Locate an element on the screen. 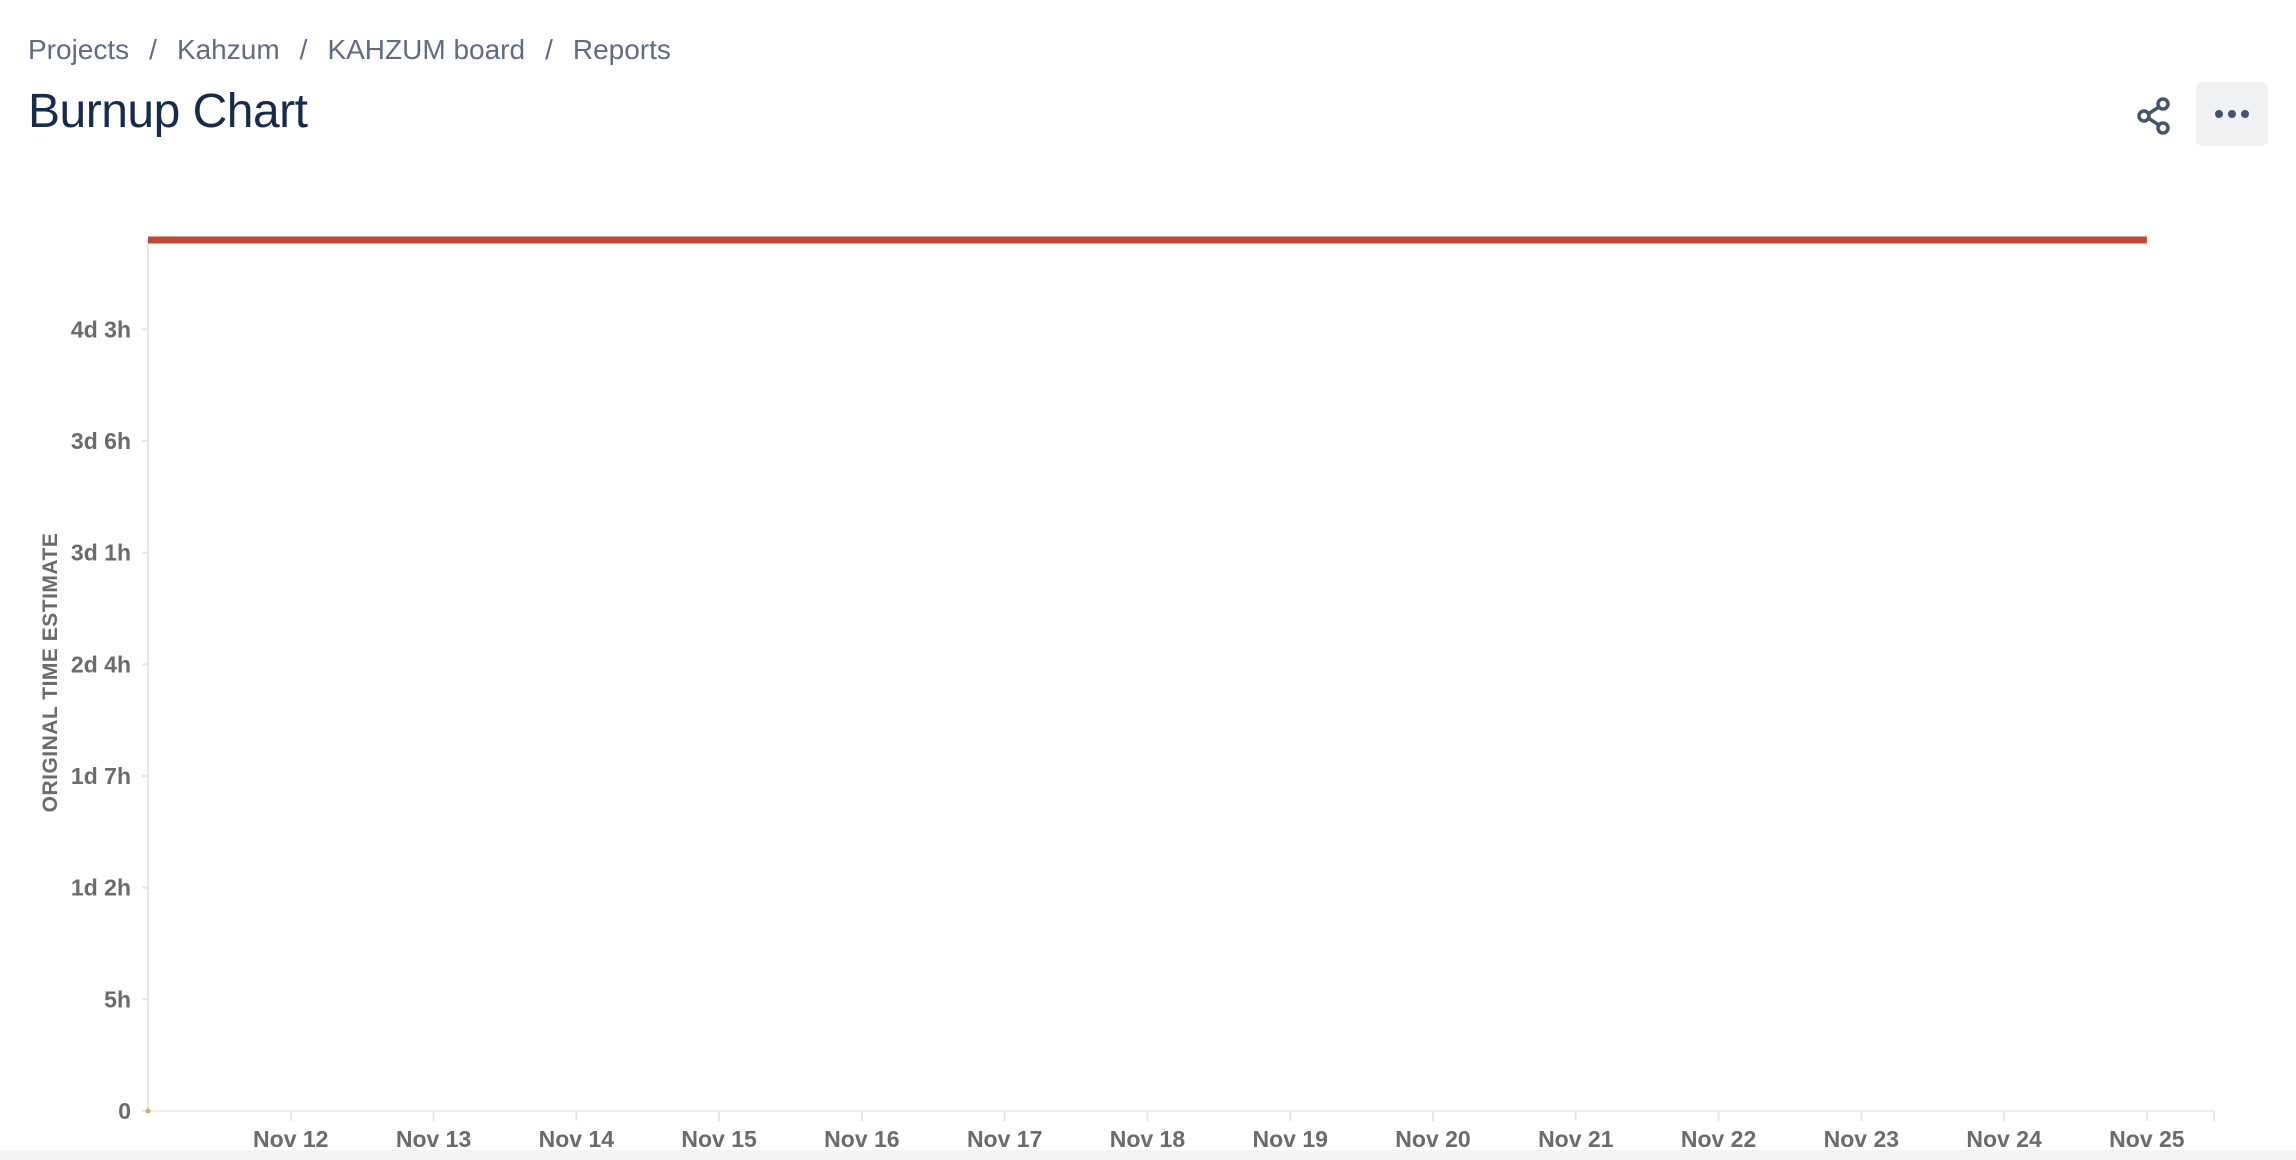 The height and width of the screenshot is (1160, 2296). x-tick-label: Nov 22 is located at coordinates (1718, 1139).